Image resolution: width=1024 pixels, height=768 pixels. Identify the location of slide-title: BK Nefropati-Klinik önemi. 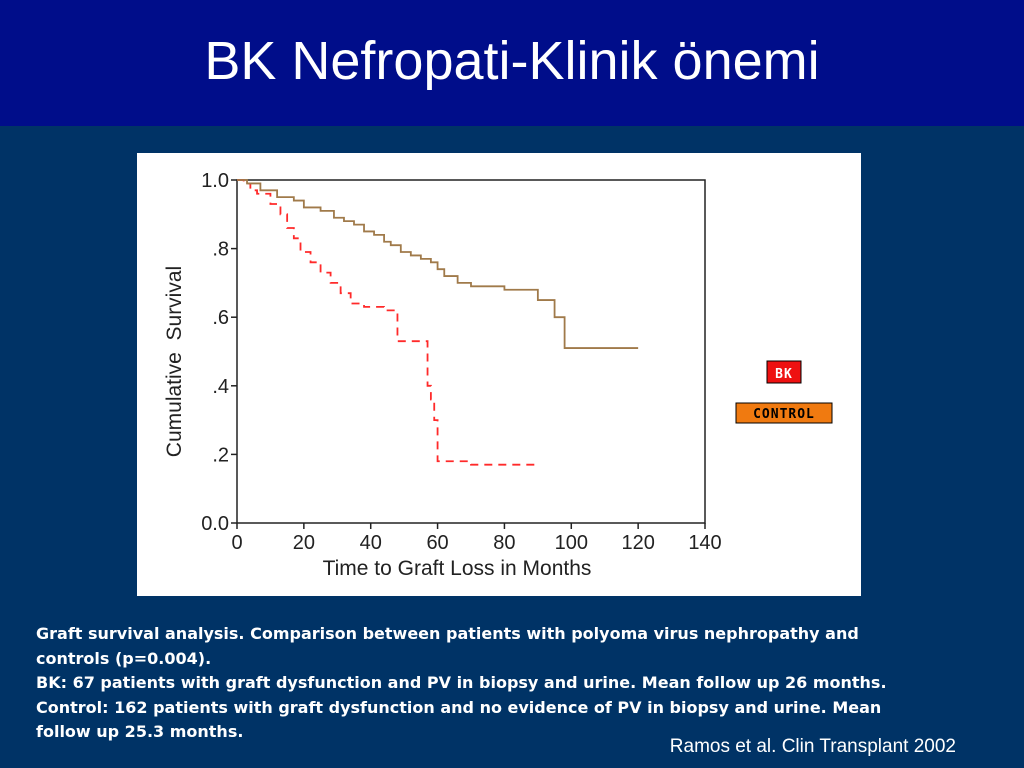
(512, 61).